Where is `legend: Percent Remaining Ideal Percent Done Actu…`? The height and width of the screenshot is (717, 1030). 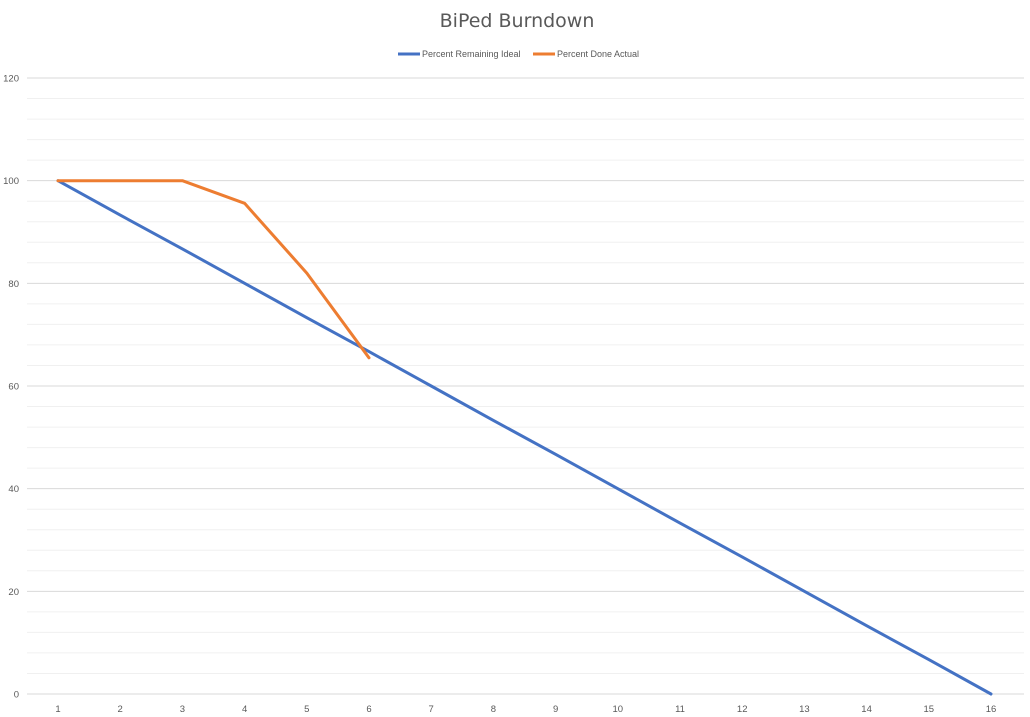
legend: Percent Remaining Ideal Percent Done Actu… is located at coordinates (518, 54).